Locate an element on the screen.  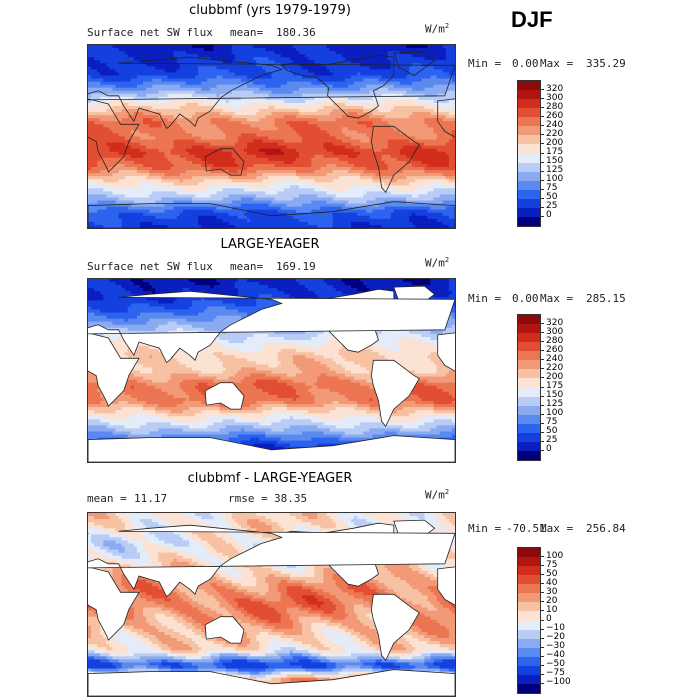
panel-1-variable: Surface net SW flux is located at coordinates (150, 32).